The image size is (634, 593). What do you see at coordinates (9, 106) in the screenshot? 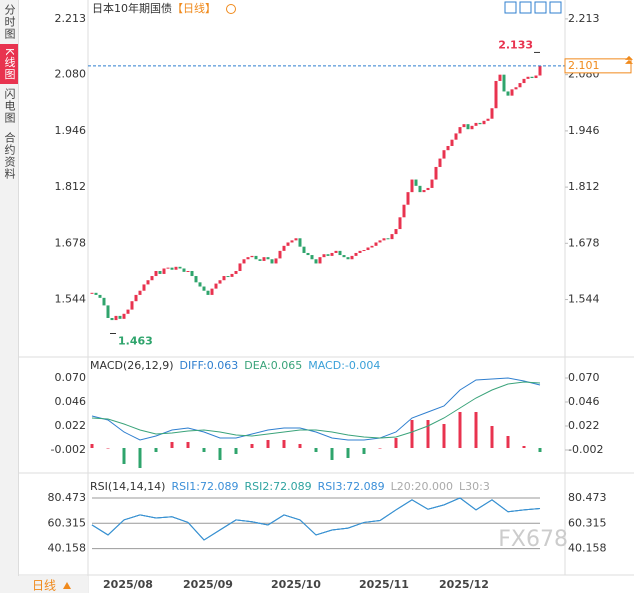
I see `tab: 闪电图` at bounding box center [9, 106].